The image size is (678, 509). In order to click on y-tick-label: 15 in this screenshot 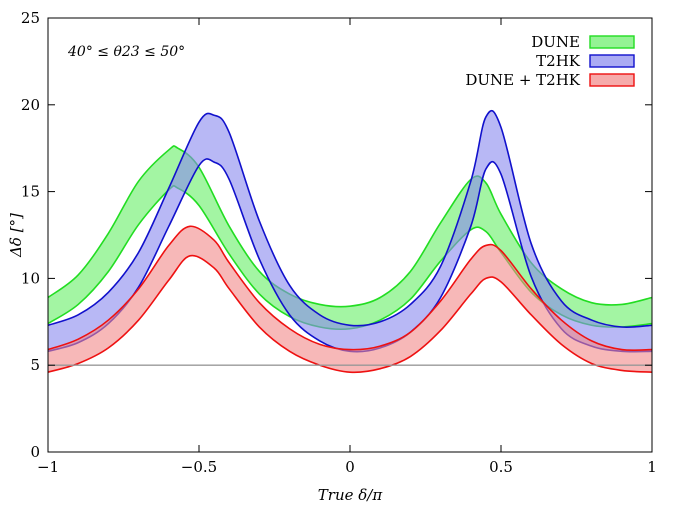, I will do `click(30, 192)`.